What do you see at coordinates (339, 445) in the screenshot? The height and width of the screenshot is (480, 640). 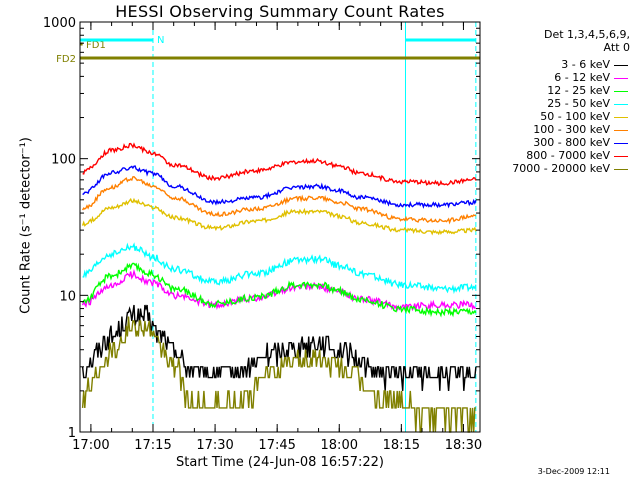 I see `x-tick-label: 18:00` at bounding box center [339, 445].